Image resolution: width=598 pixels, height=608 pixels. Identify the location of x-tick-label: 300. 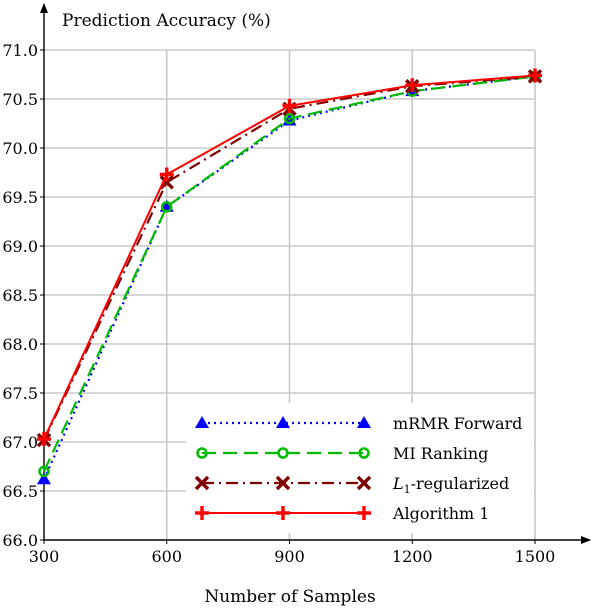
(44, 556).